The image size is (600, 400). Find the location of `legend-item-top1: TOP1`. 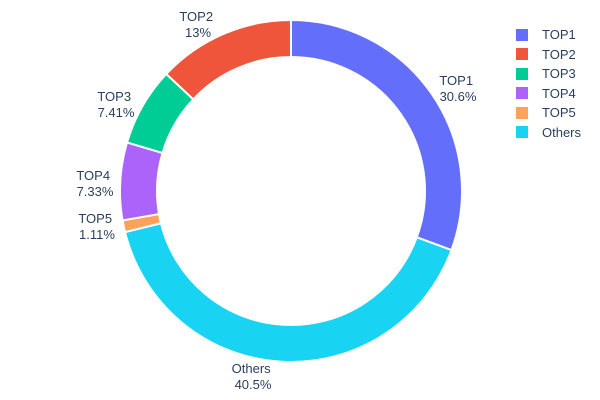

legend-item-top1: TOP1 is located at coordinates (548, 35).